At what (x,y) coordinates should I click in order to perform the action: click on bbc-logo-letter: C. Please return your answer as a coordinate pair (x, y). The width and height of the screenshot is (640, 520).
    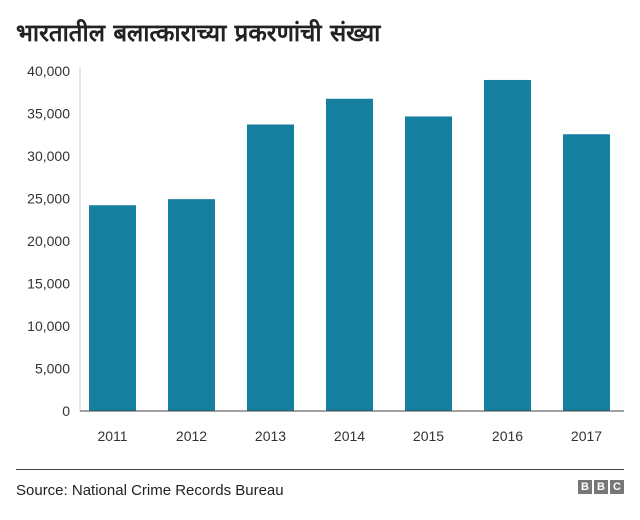
    Looking at the image, I should click on (617, 487).